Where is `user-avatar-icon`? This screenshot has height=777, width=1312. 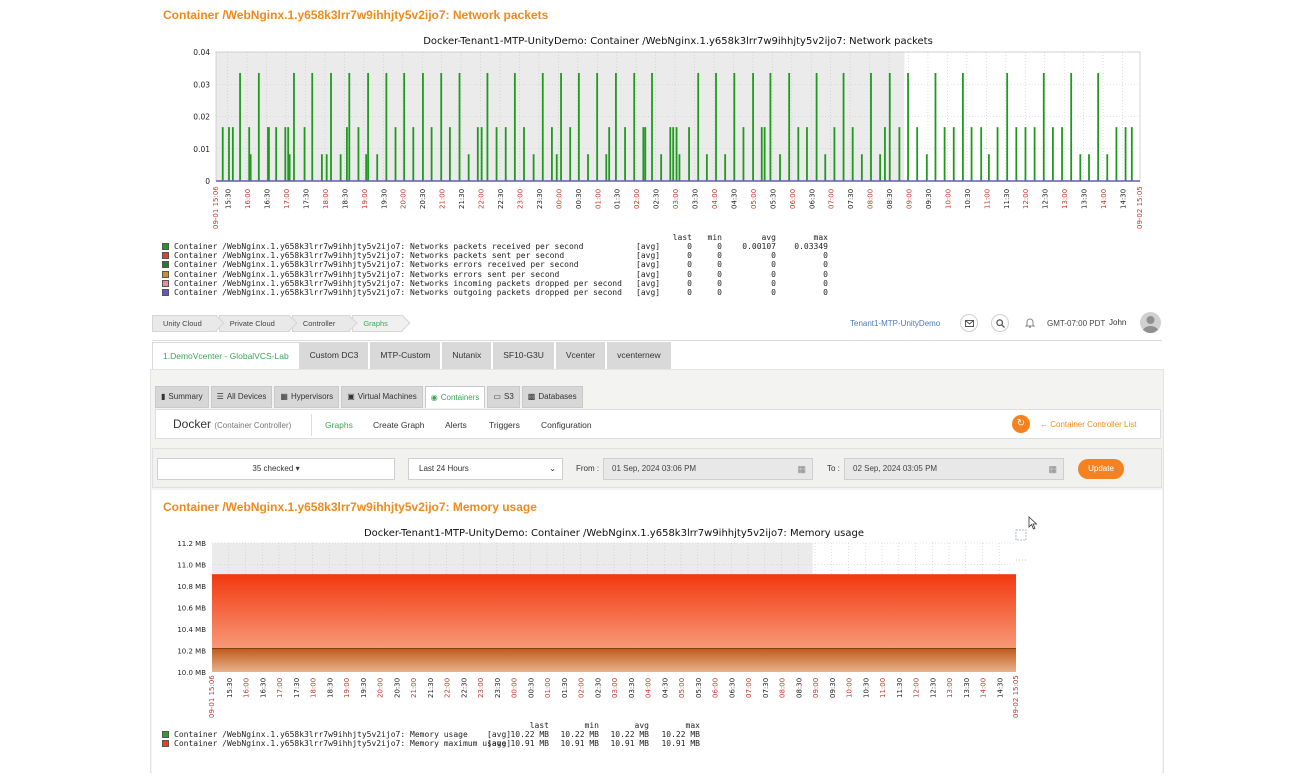 user-avatar-icon is located at coordinates (1150, 322).